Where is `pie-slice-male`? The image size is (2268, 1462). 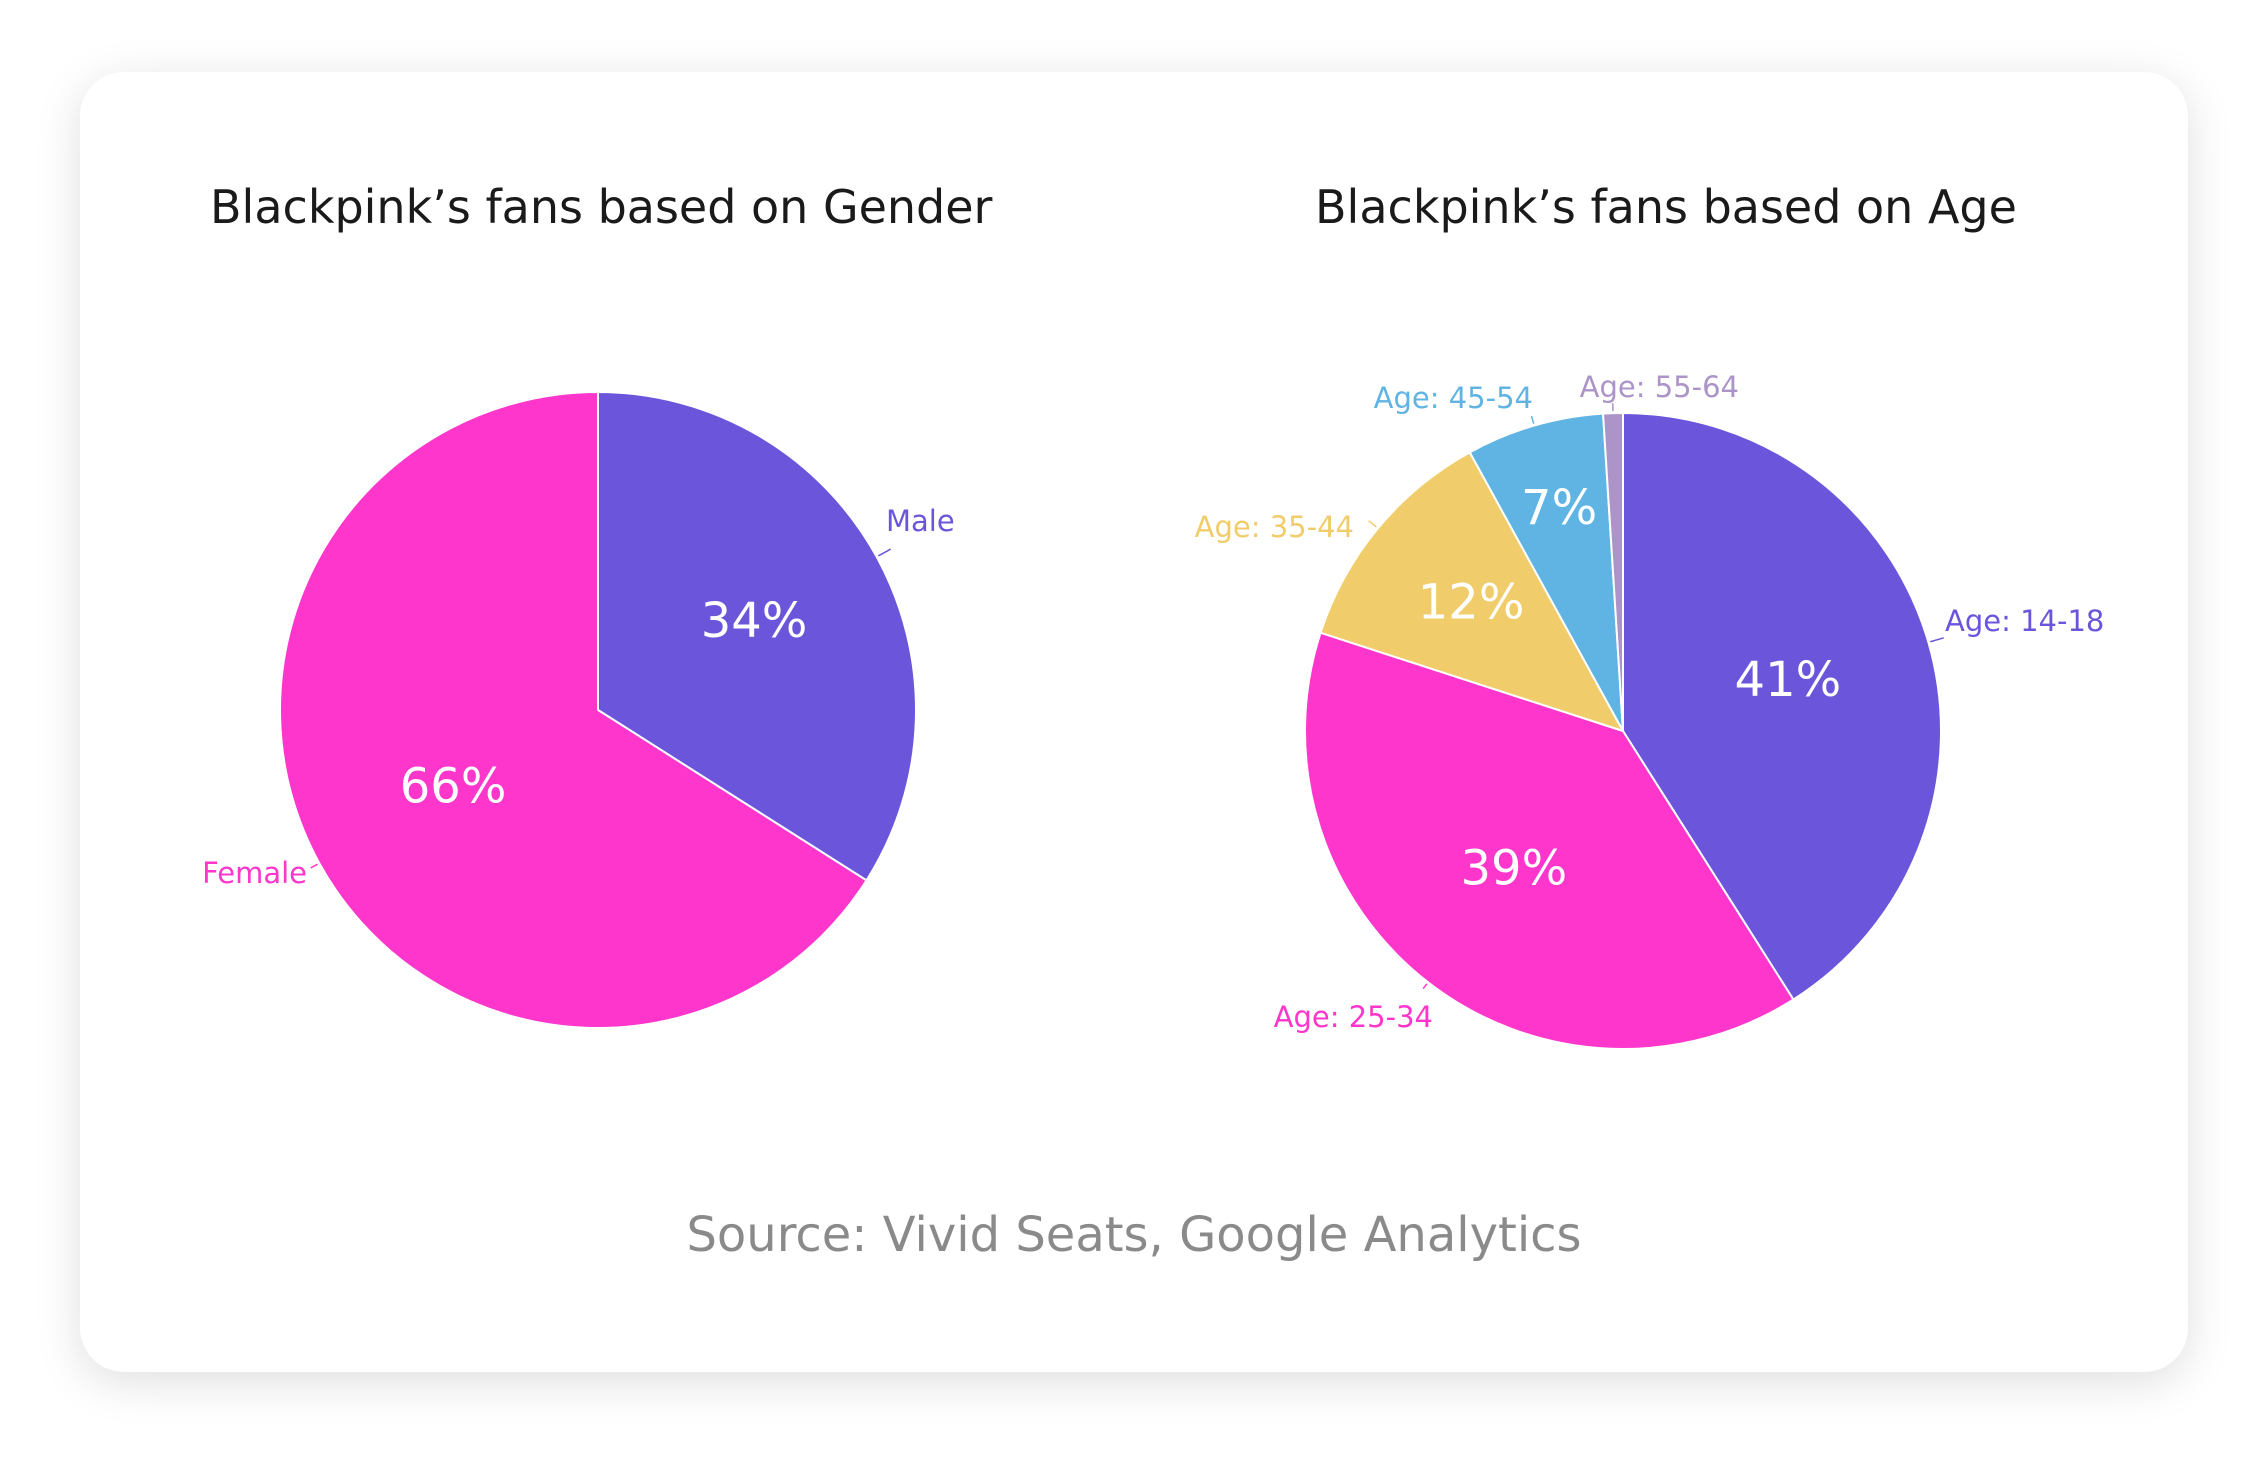 pie-slice-male is located at coordinates (757, 636).